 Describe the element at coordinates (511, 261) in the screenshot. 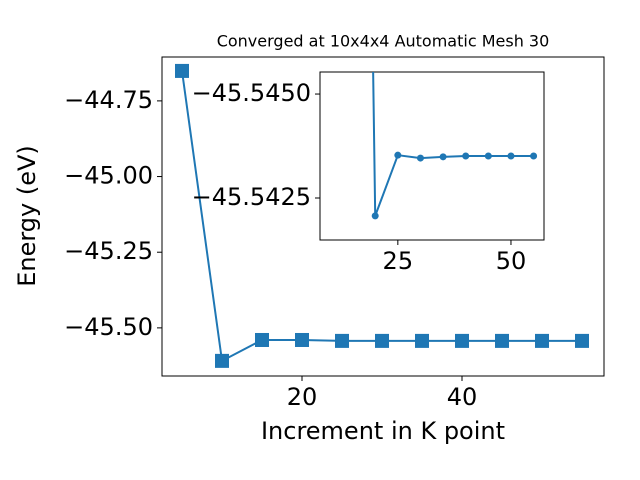

I see `x-tick-label: 50` at that location.